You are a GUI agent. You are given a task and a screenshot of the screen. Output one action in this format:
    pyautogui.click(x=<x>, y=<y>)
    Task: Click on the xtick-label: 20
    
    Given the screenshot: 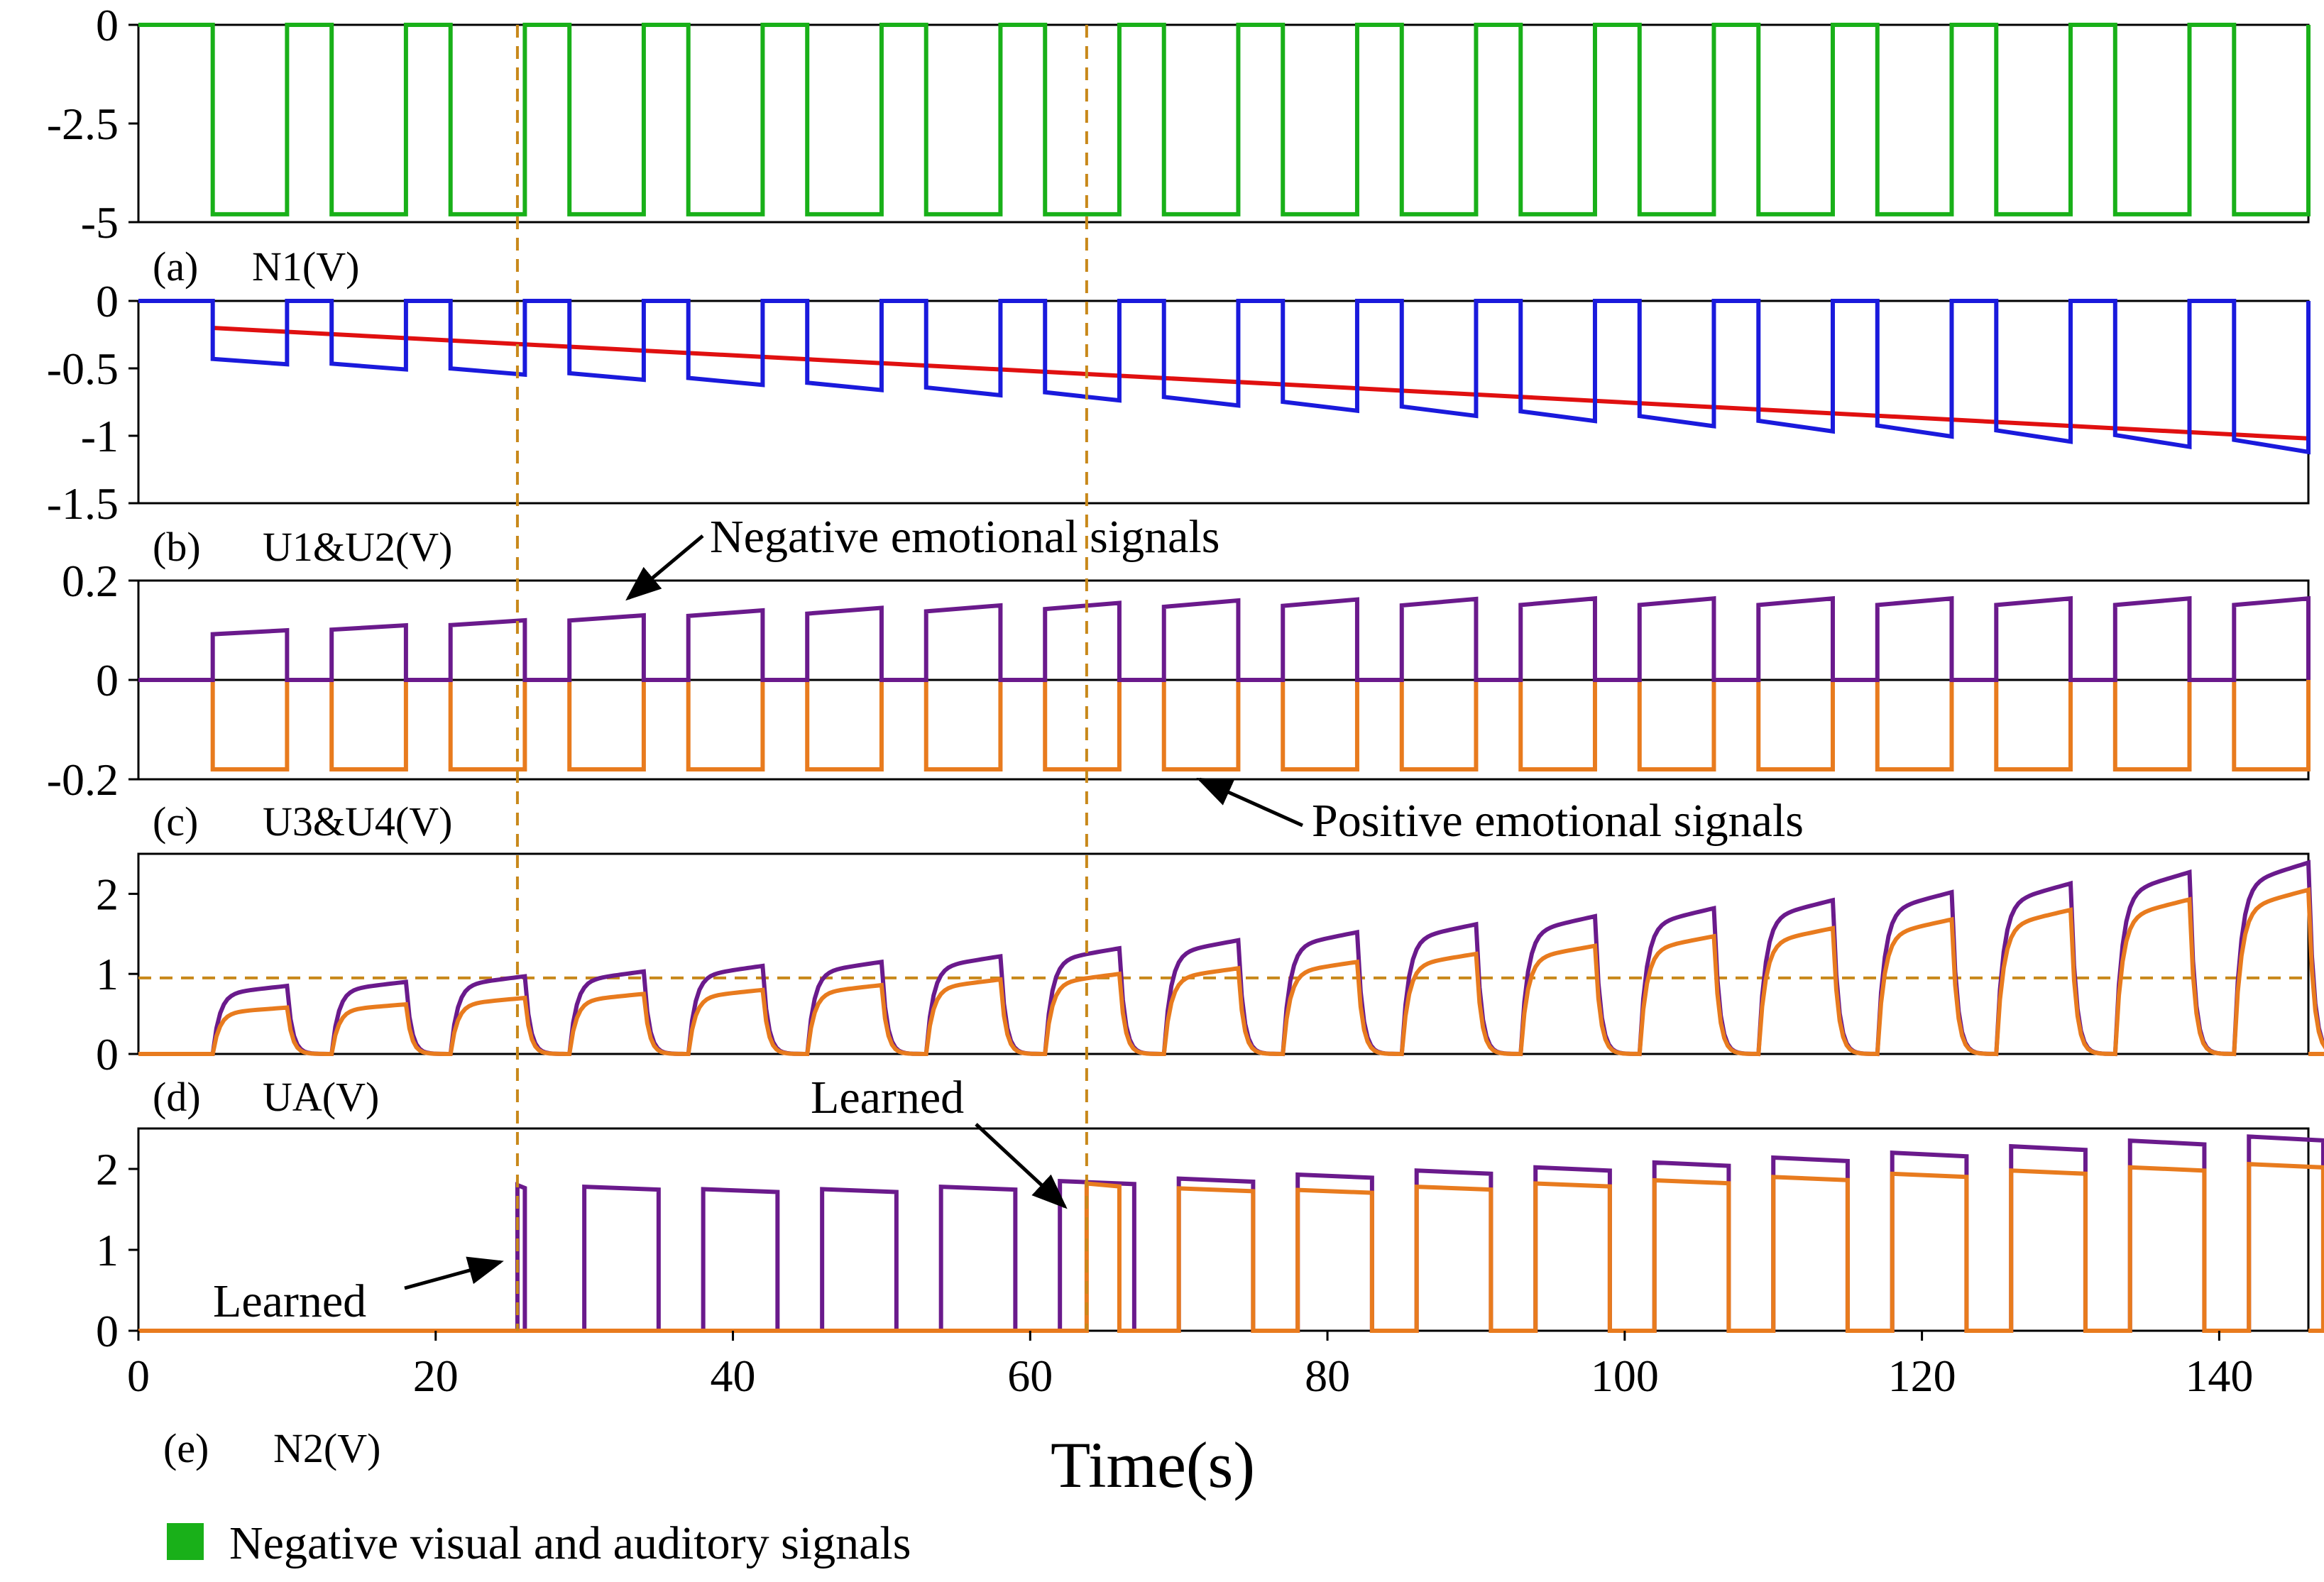 What is the action you would take?
    pyautogui.click(x=436, y=1376)
    